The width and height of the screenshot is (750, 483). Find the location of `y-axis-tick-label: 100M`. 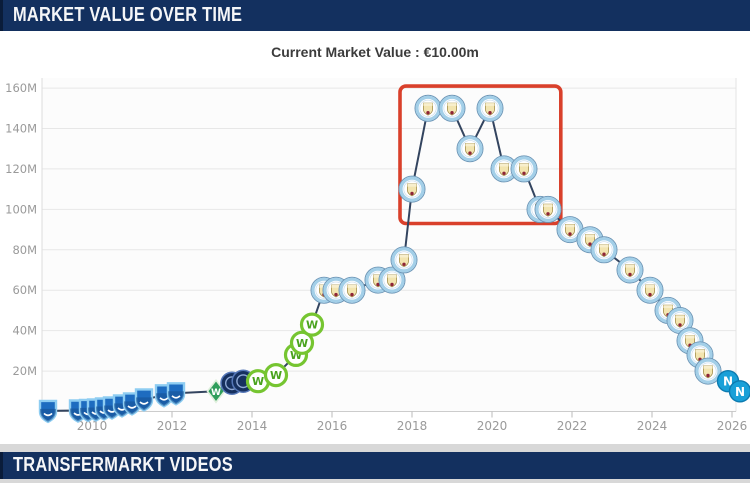

y-axis-tick-label: 100M is located at coordinates (21, 209).